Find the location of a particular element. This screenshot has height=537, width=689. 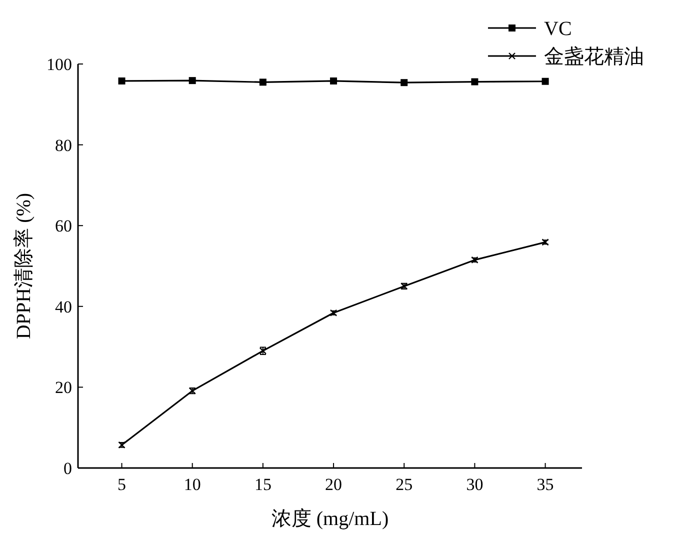

y-tick-label: 100 is located at coordinates (59, 64).